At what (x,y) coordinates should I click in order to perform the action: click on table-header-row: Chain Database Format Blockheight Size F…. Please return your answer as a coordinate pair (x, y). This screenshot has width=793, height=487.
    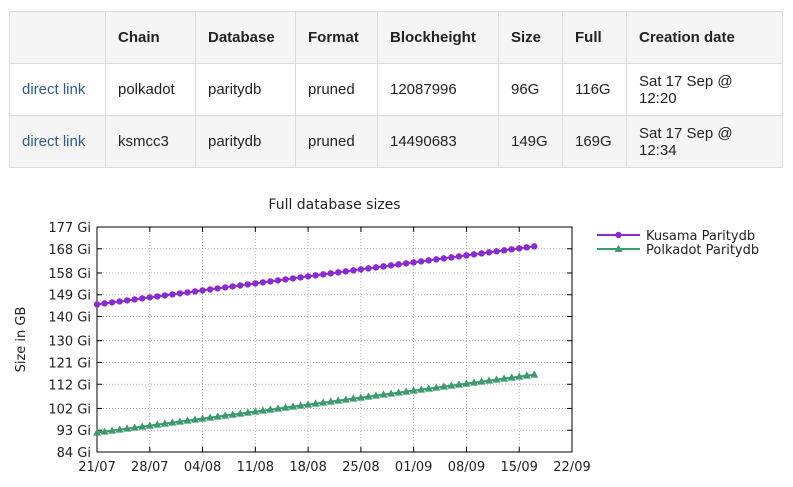
    Looking at the image, I should click on (396, 37).